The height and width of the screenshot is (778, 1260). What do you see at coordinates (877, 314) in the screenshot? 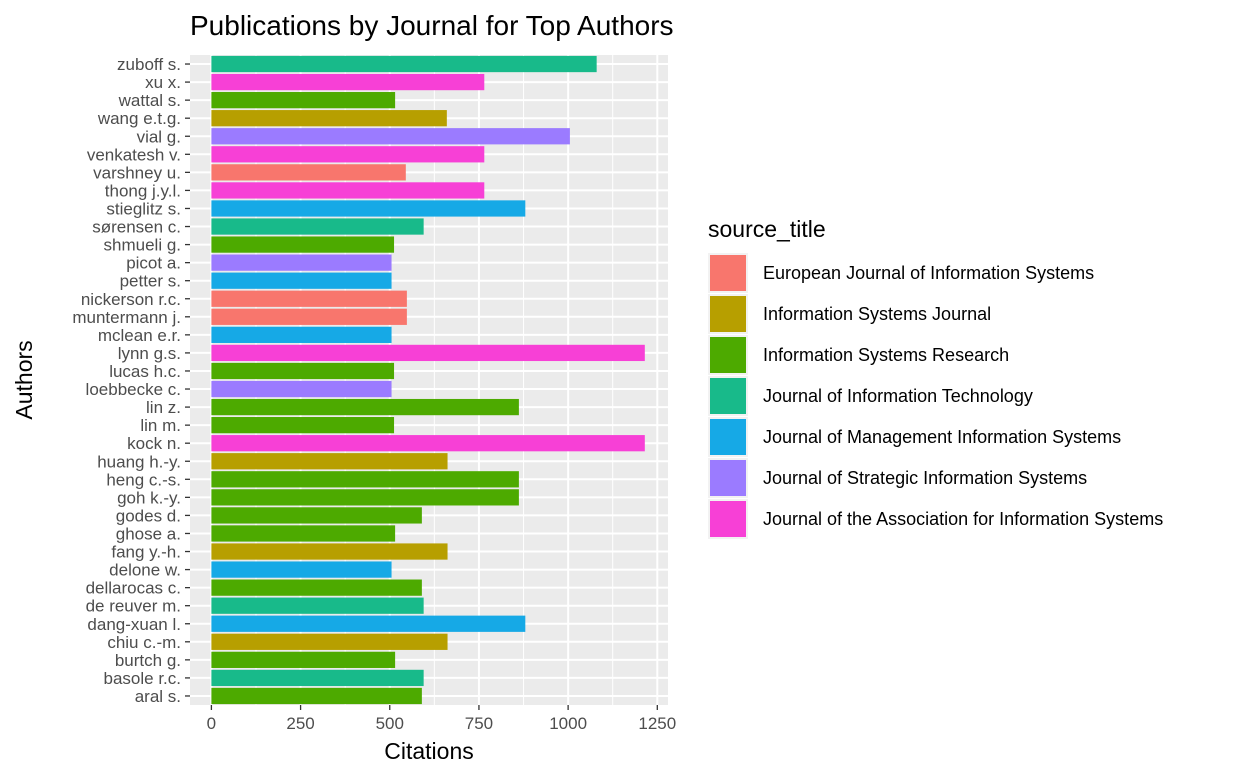
I see `legend-label: Information Systems Journal` at bounding box center [877, 314].